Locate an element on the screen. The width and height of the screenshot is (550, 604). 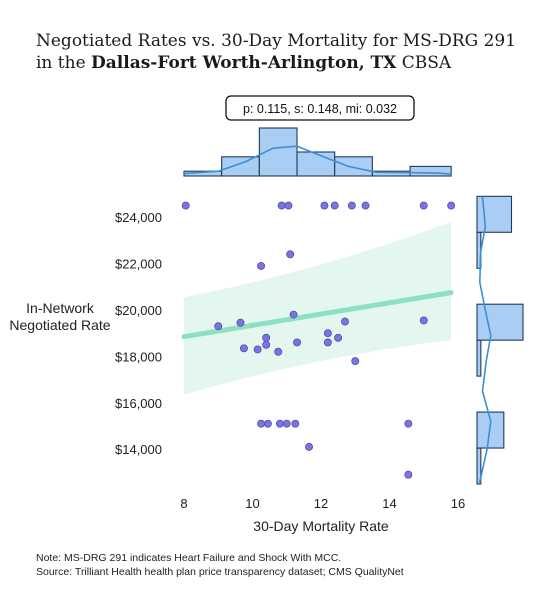
x-tick-label-4: 16 is located at coordinates (458, 503).